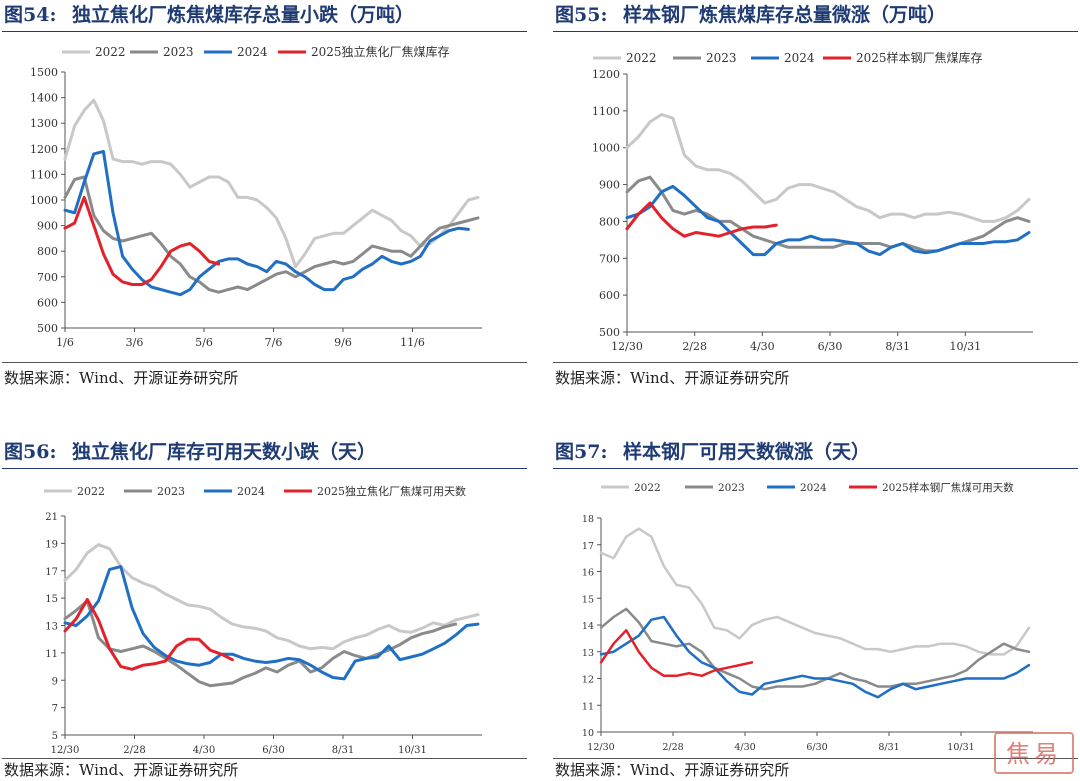 The width and height of the screenshot is (1080, 781). I want to click on y-tick-label: 10, so click(588, 733).